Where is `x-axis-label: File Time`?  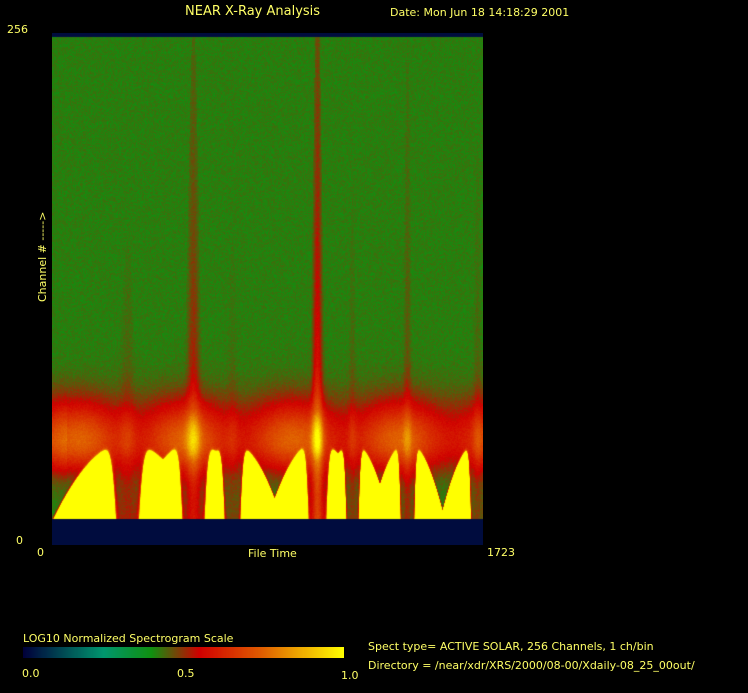
x-axis-label: File Time is located at coordinates (272, 553).